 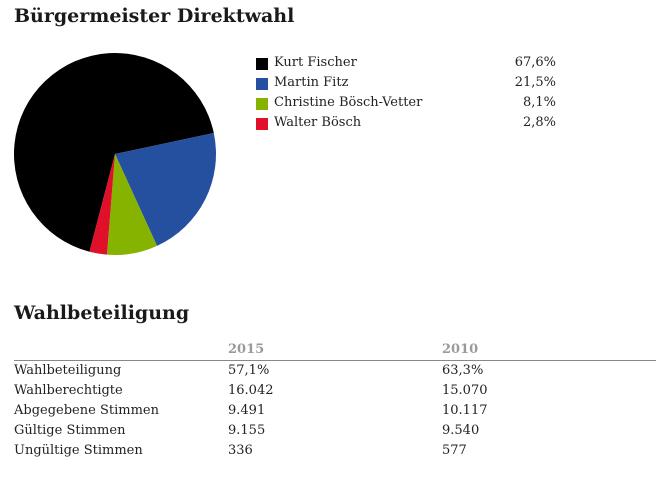 I want to click on row-label: Wahlberechtigte, so click(x=68, y=390).